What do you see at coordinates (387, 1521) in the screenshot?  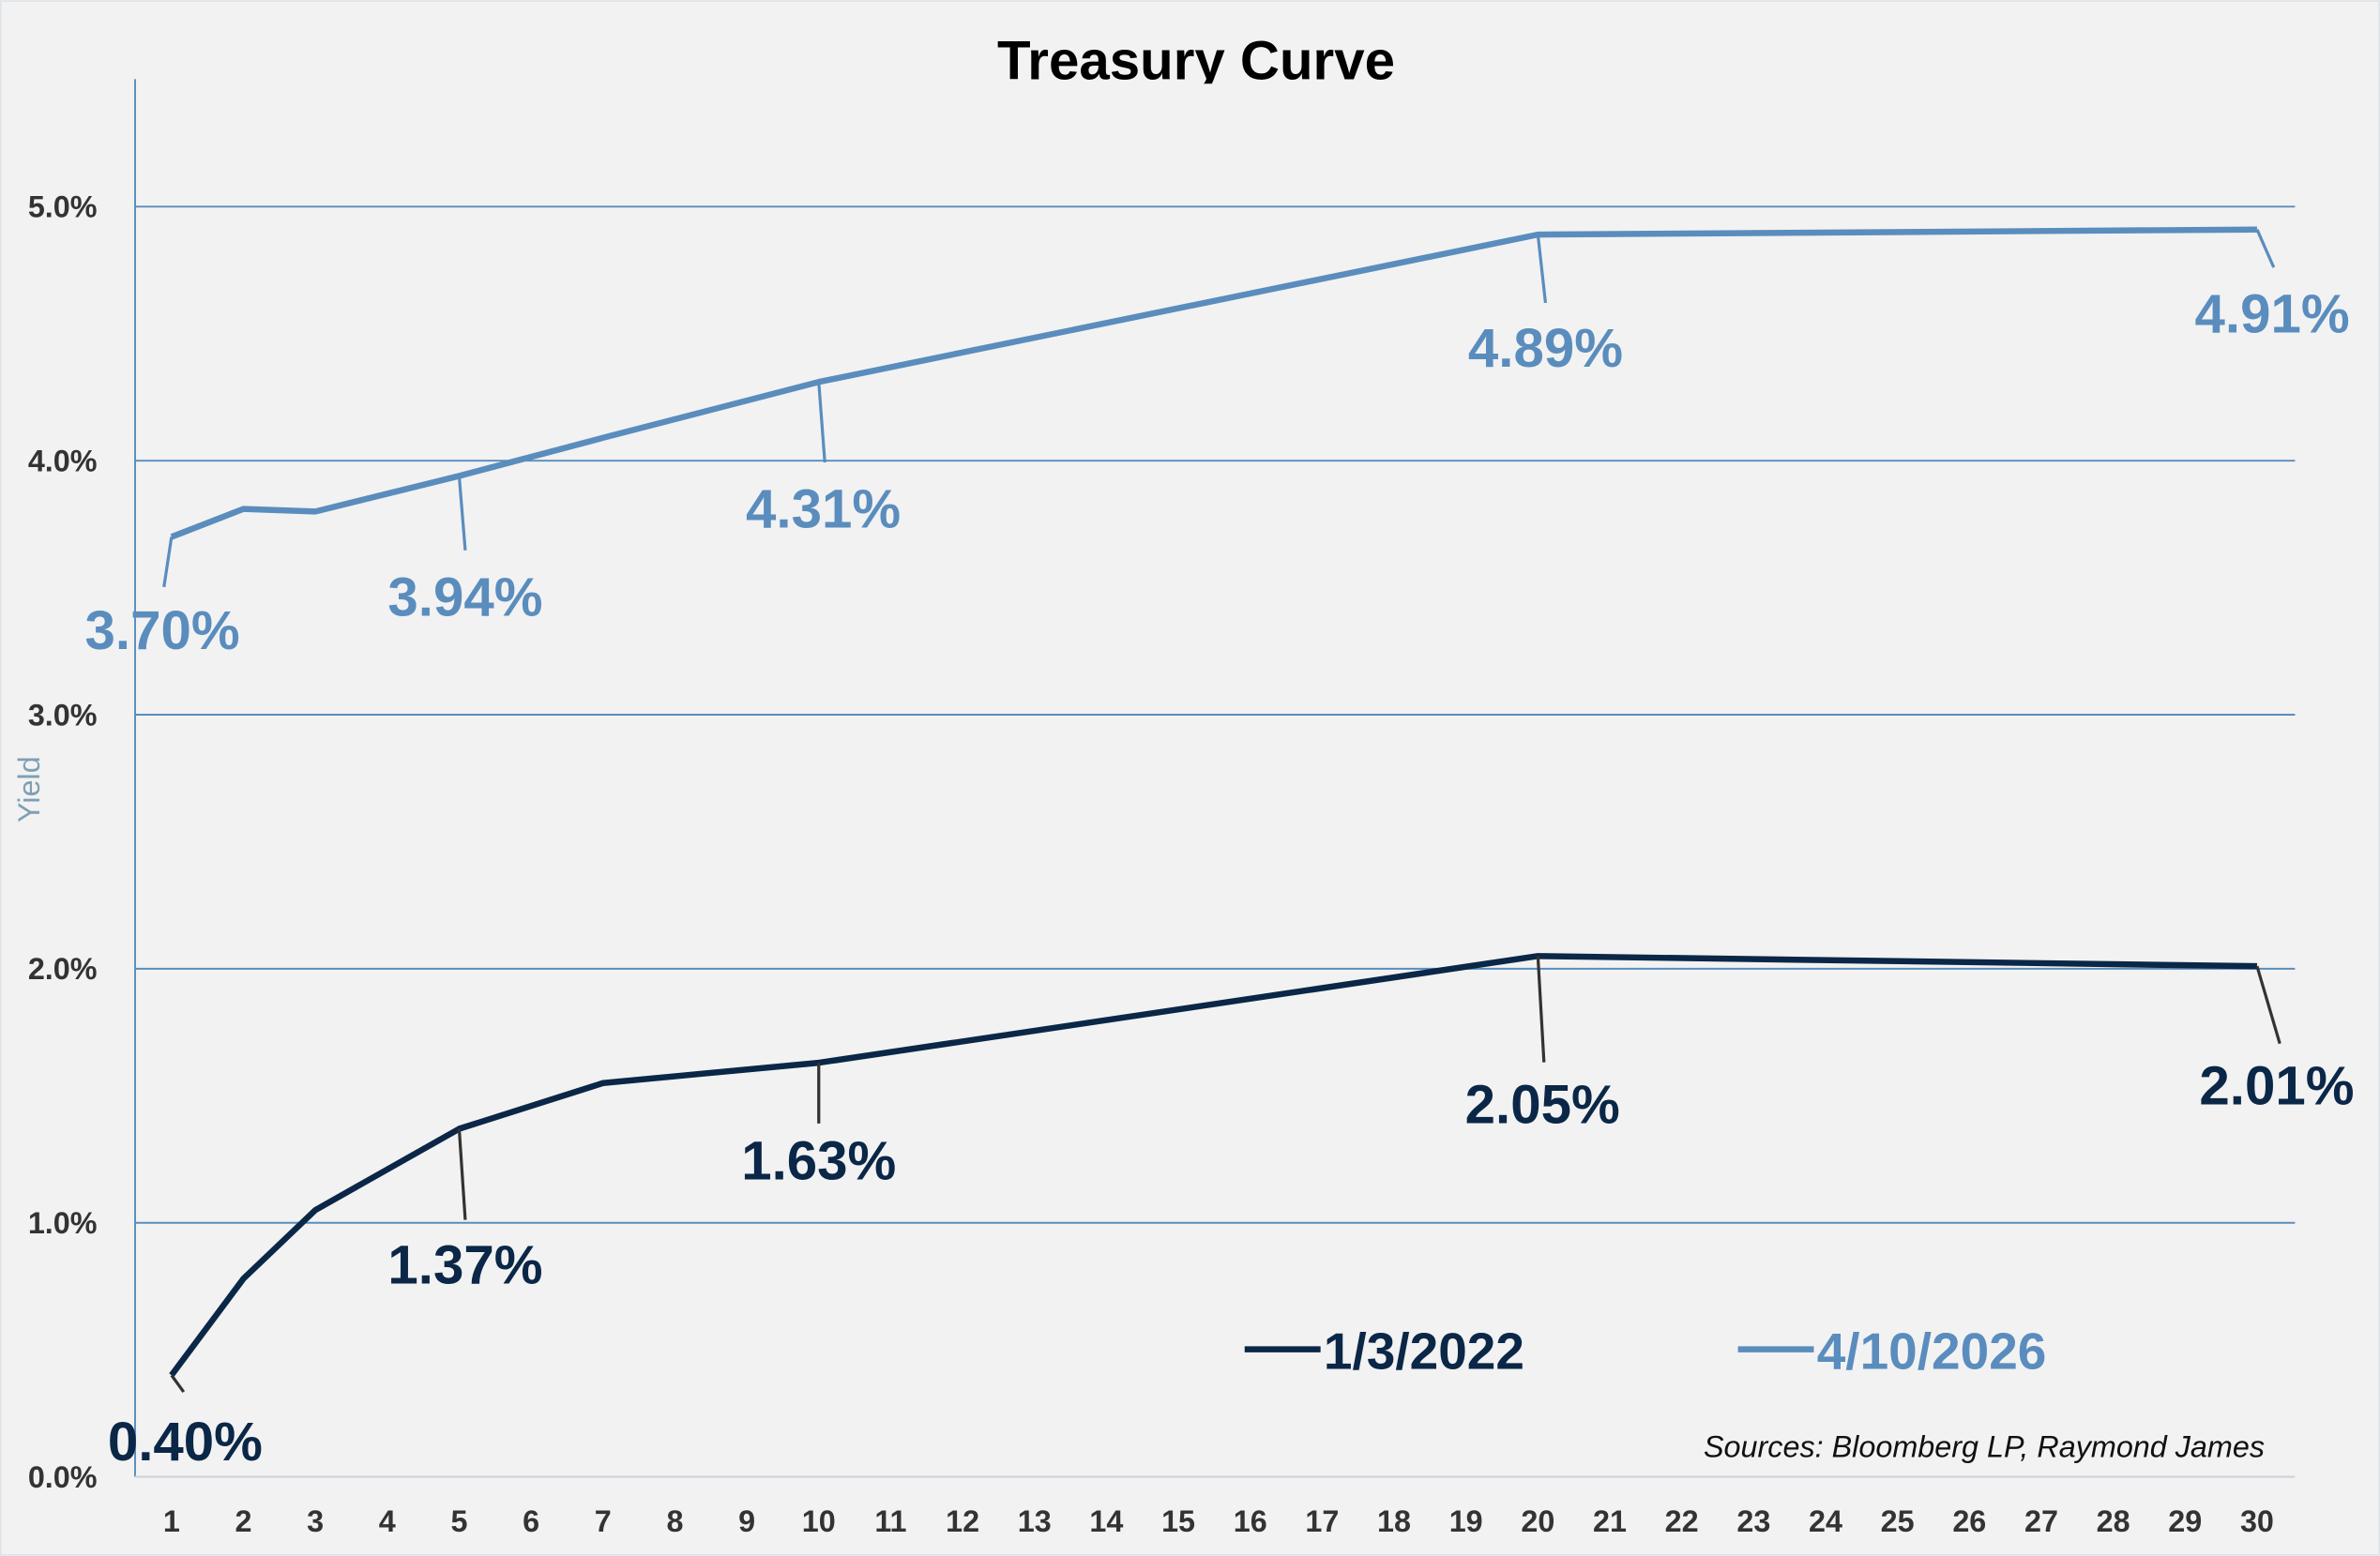 I see `x-tick-label: 4` at bounding box center [387, 1521].